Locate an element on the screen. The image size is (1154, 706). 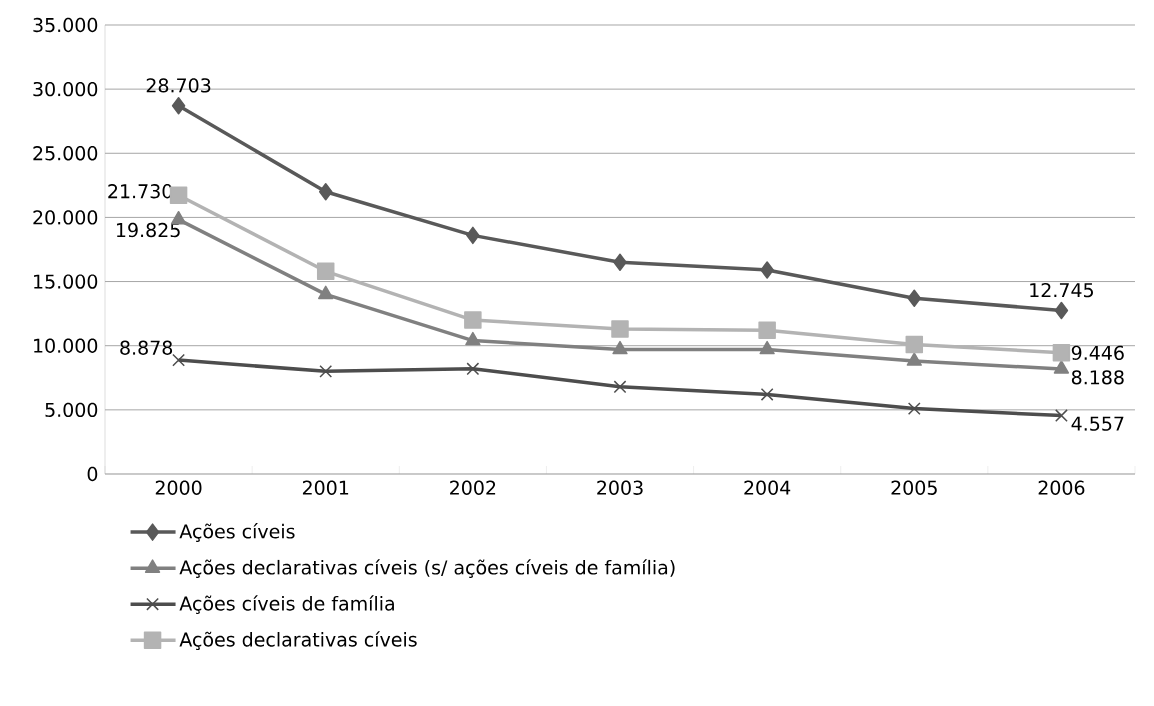
data-label: 8.878 is located at coordinates (146, 347).